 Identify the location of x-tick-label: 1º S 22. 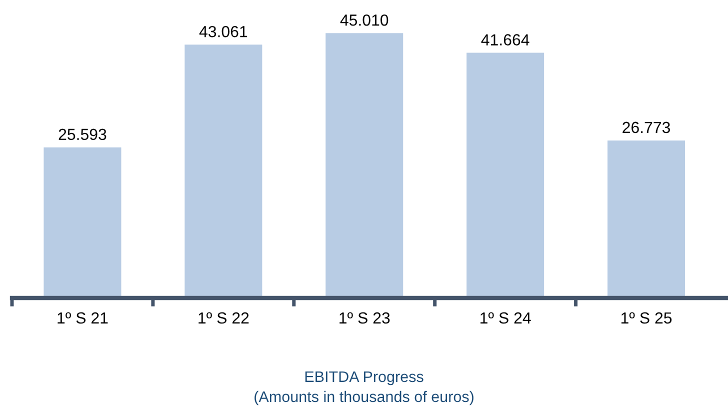
(223, 318).